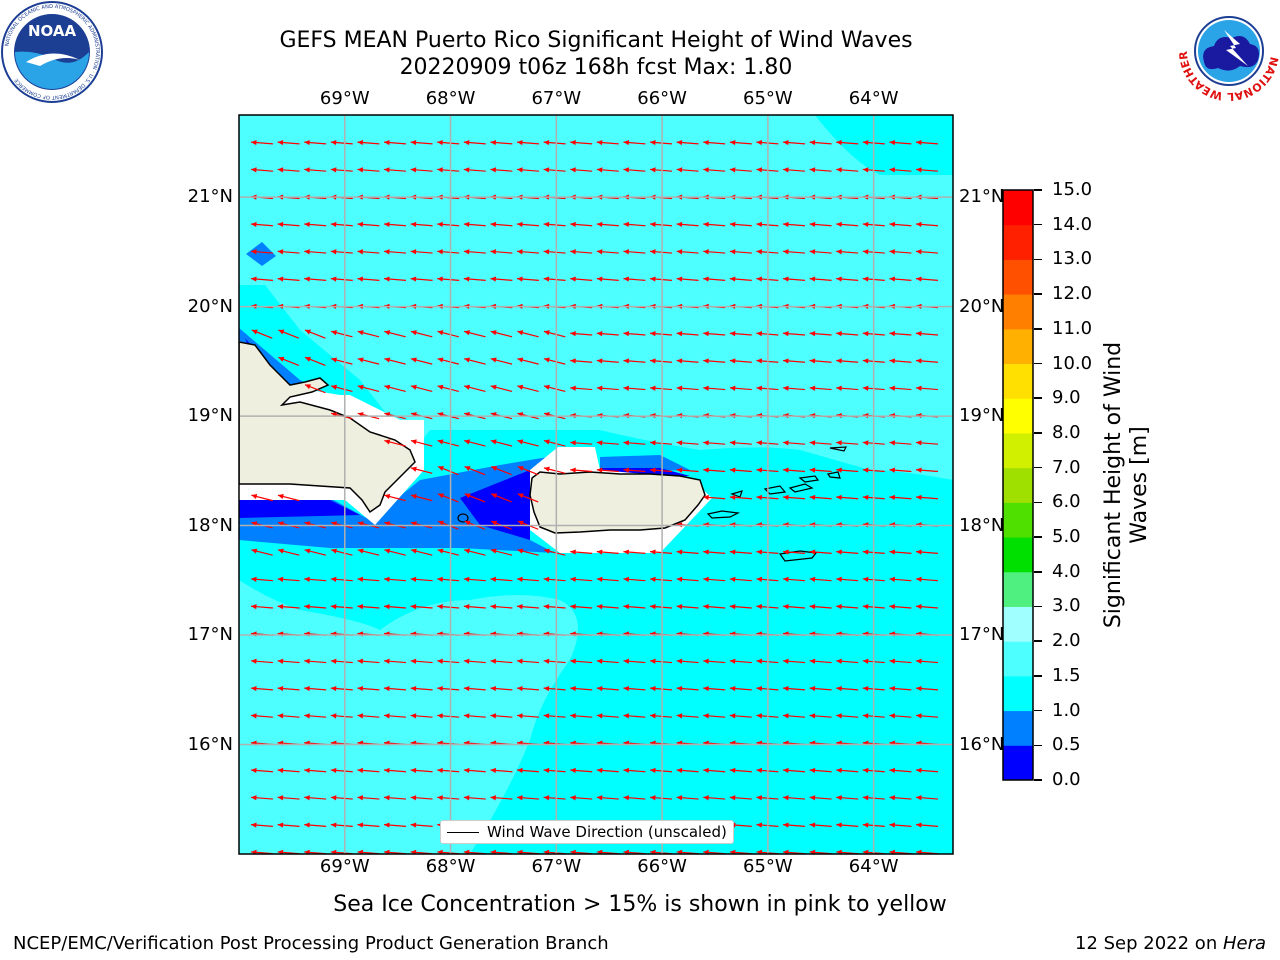 The image size is (1280, 960). Describe the element at coordinates (1066, 641) in the screenshot. I see `colorbar-tick-label: 2.0` at that location.